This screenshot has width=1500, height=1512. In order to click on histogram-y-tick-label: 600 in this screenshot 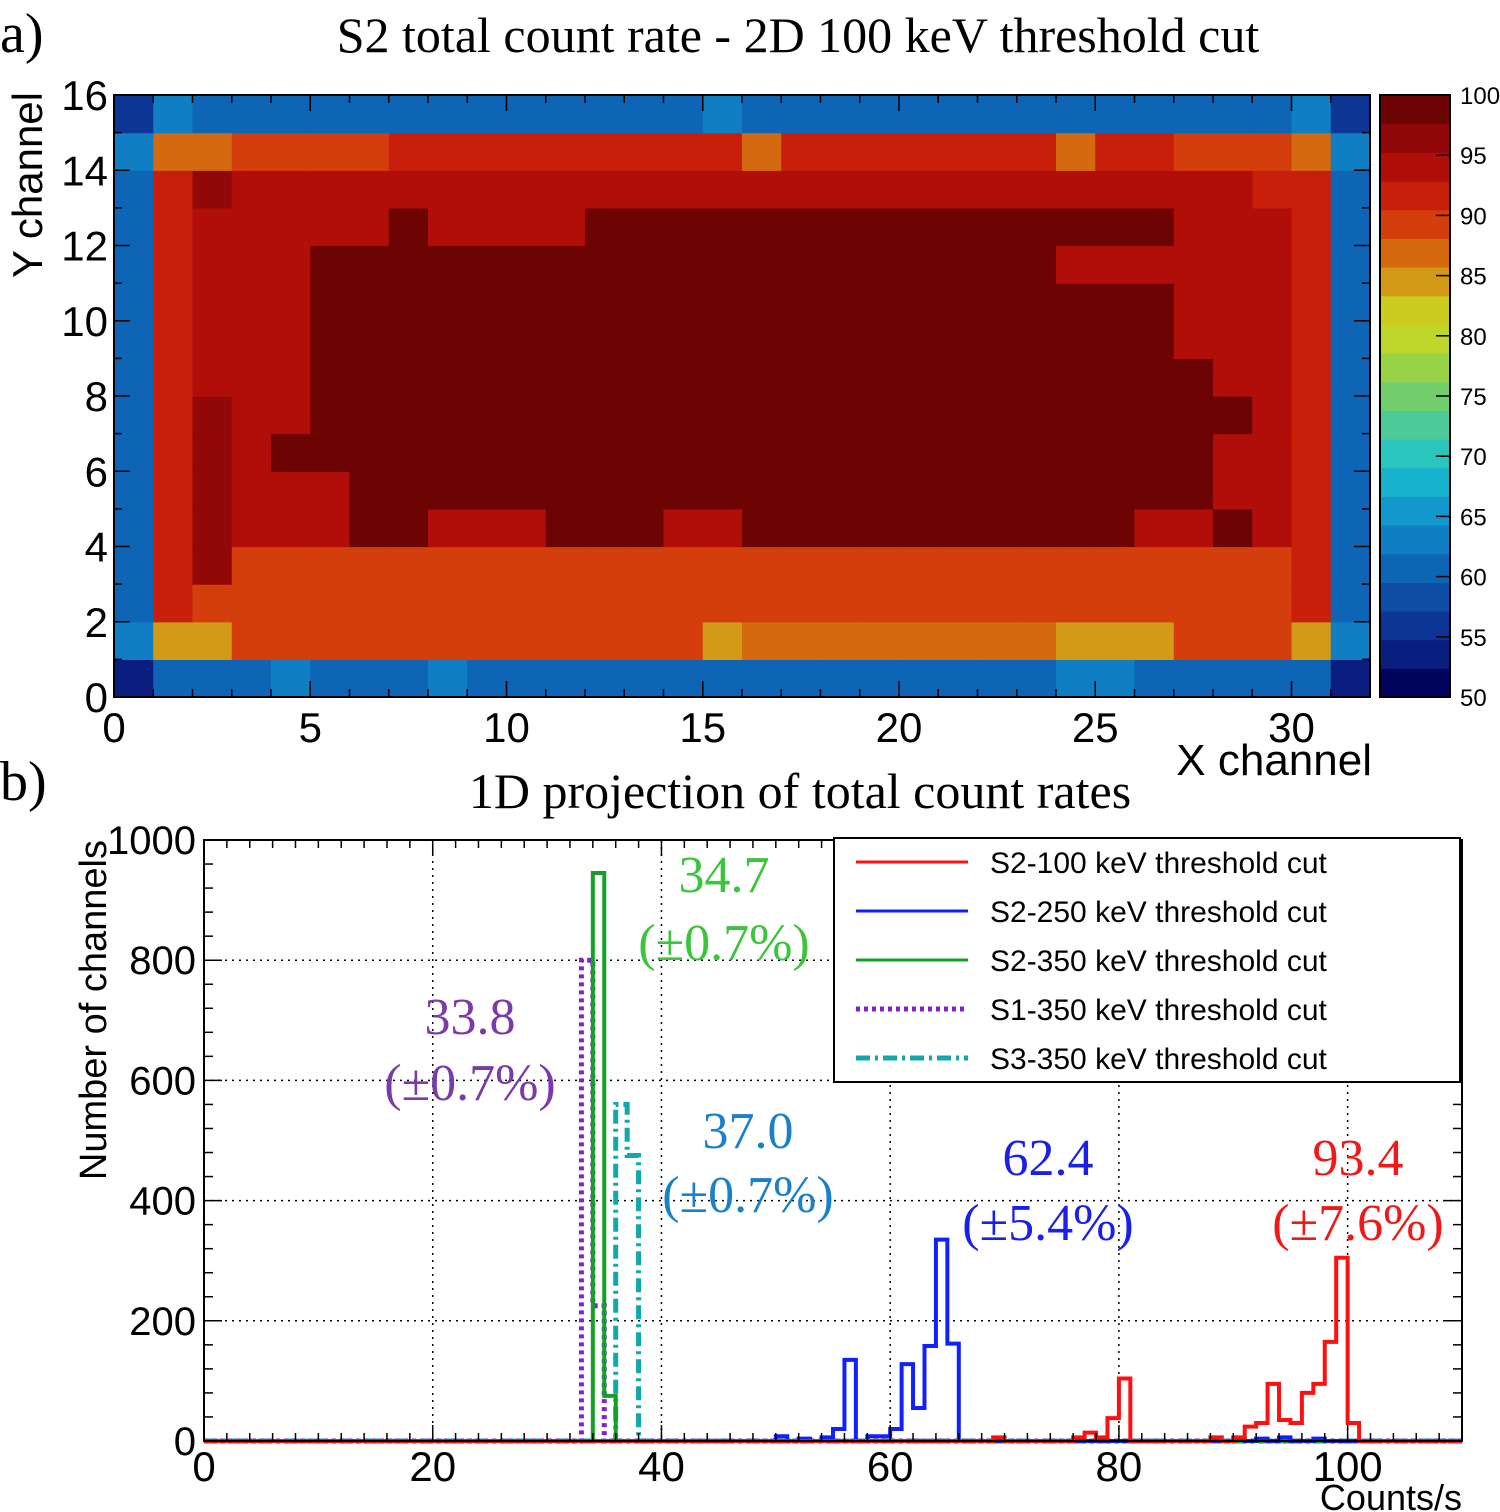, I will do `click(162, 1081)`.